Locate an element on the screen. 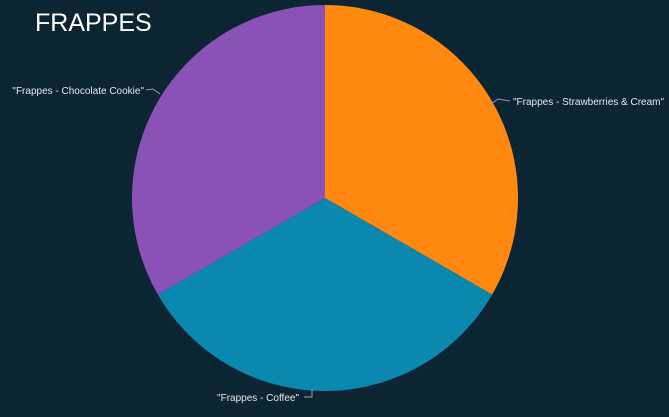  chart-title: FRAPPES is located at coordinates (93, 23).